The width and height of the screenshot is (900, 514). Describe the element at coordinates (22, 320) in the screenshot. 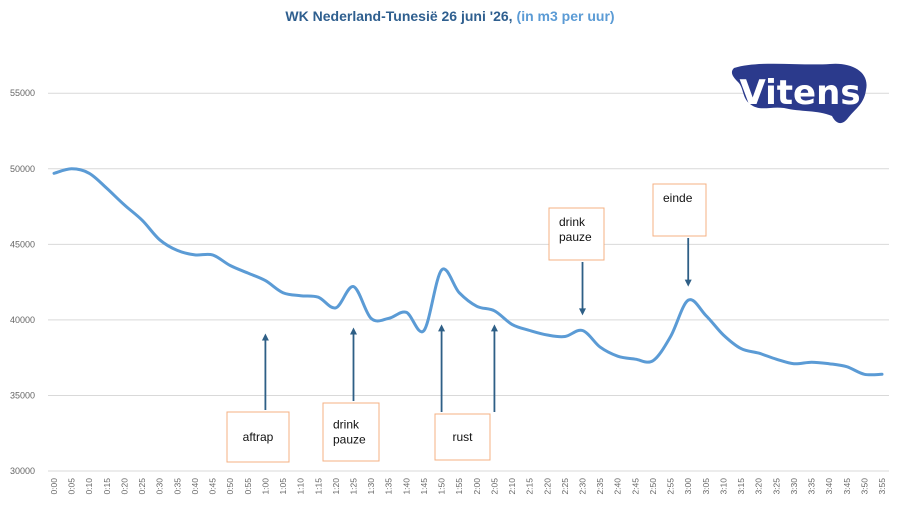

I see `y-tick-label: 40000` at that location.